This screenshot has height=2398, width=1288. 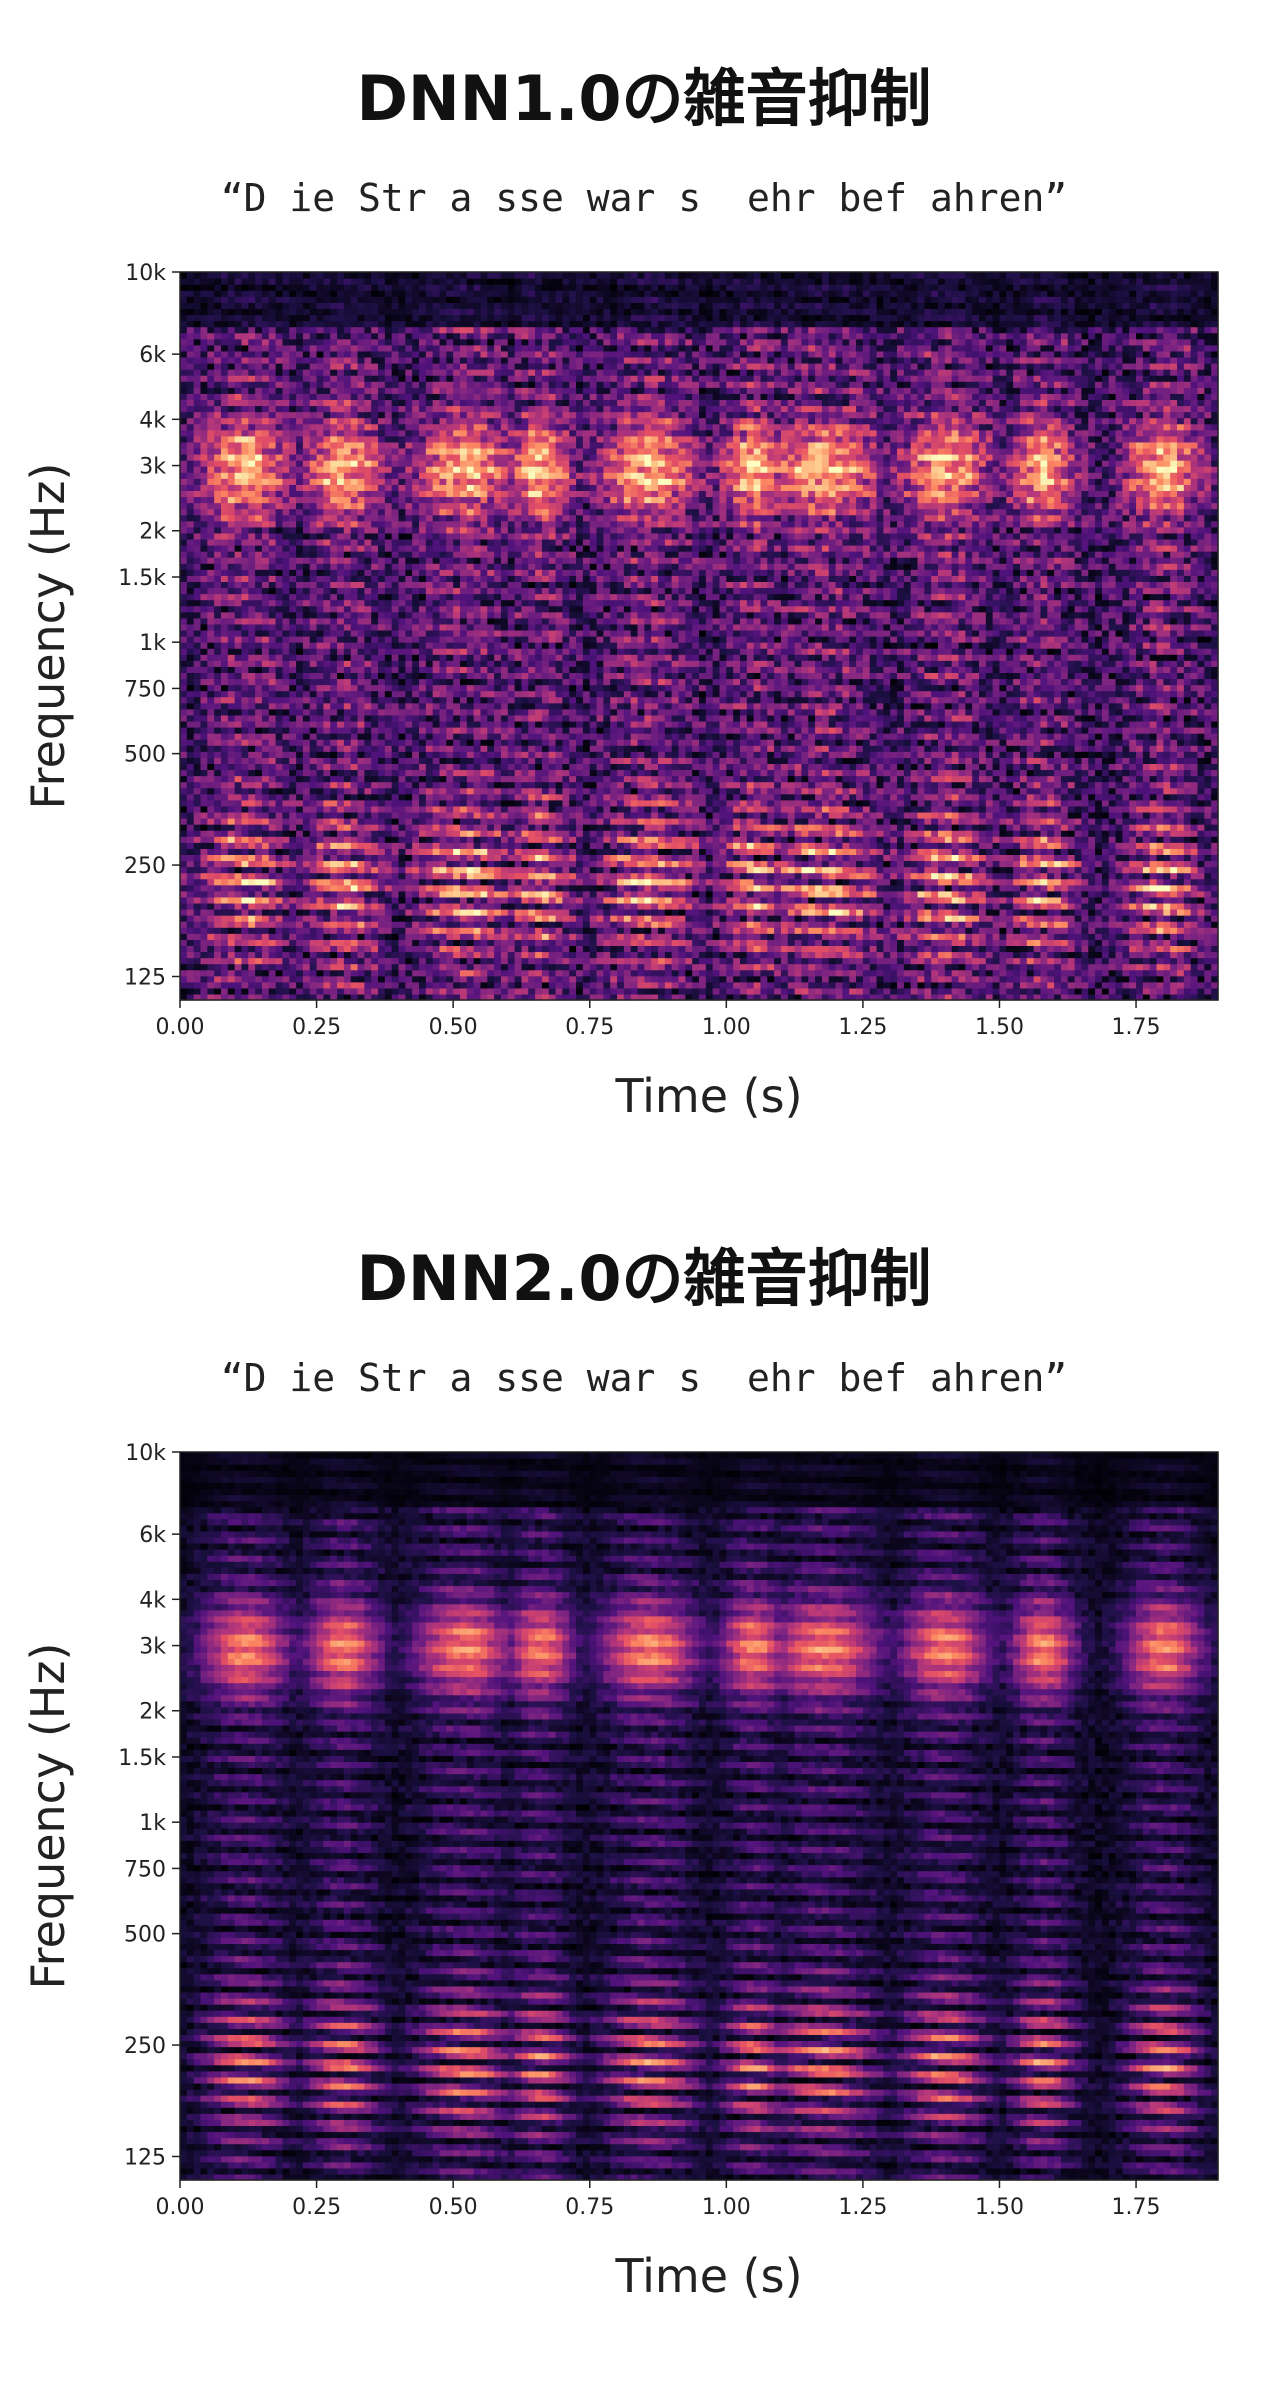 I want to click on chart-title: DNN2.0の雑音抑制, so click(x=644, y=1273).